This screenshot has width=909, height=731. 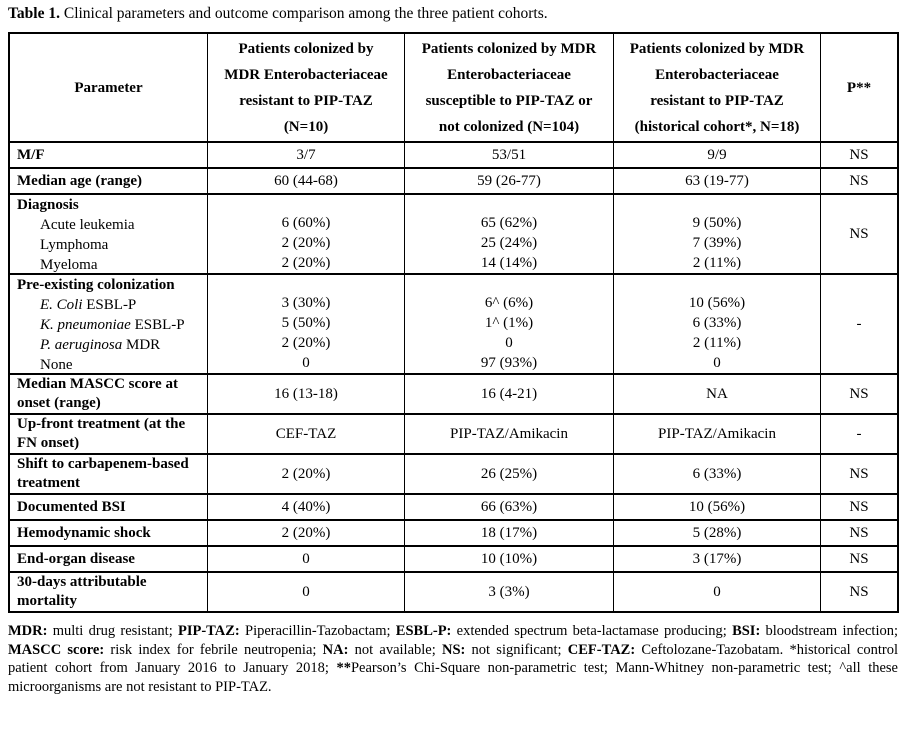 I want to click on value-cell: 3 (3%), so click(x=509, y=592).